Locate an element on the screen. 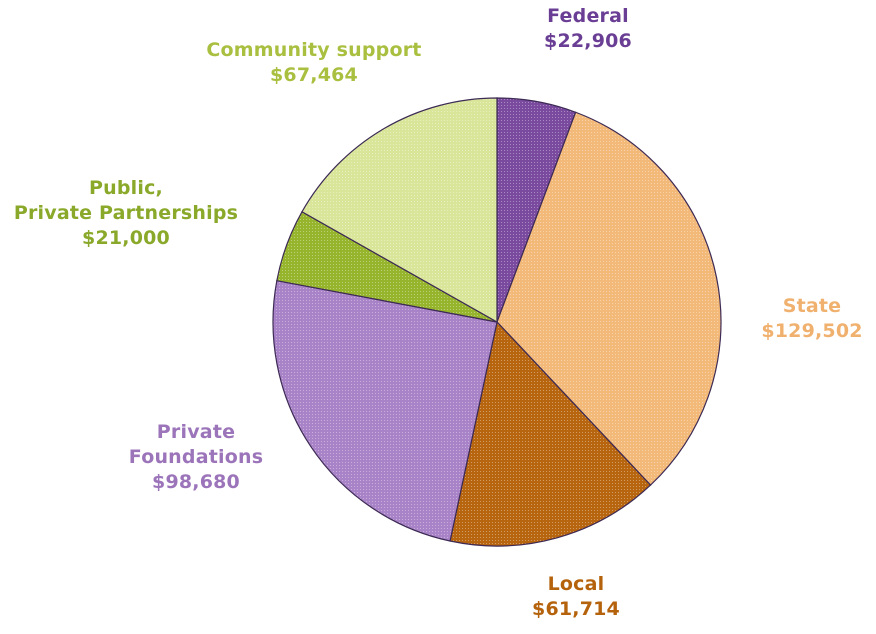 This screenshot has height=634, width=876. pie-slice-community-support is located at coordinates (399, 210).